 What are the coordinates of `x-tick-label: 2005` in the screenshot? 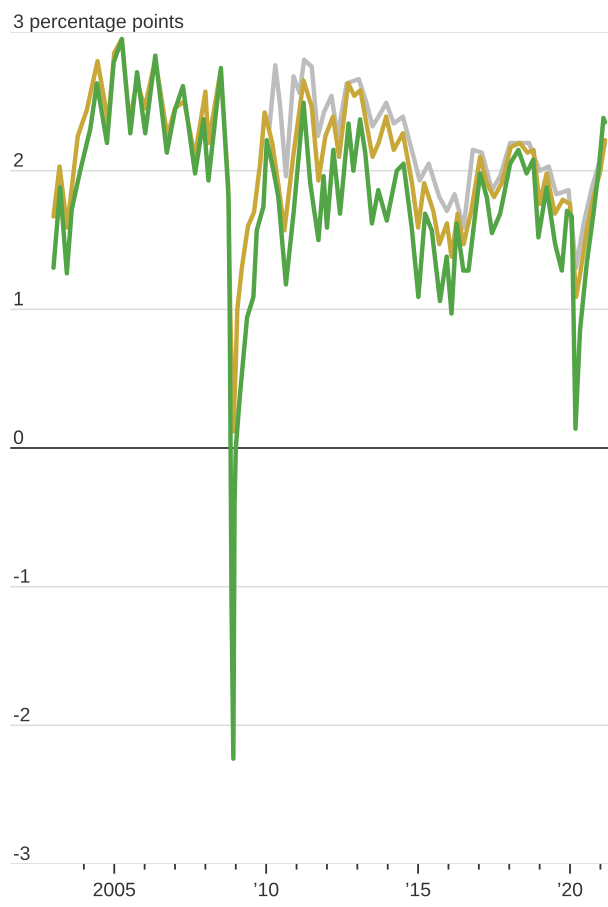 It's located at (115, 889).